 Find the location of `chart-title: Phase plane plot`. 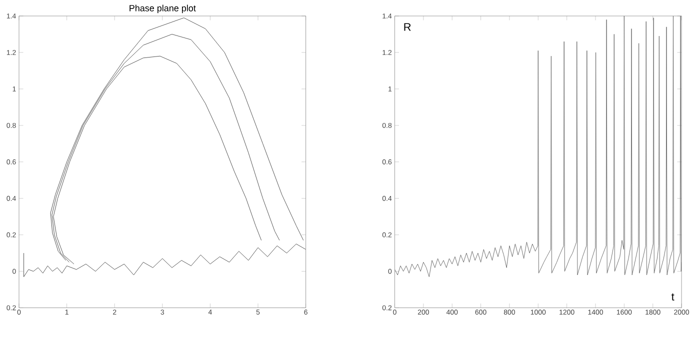

chart-title: Phase plane plot is located at coordinates (163, 9).